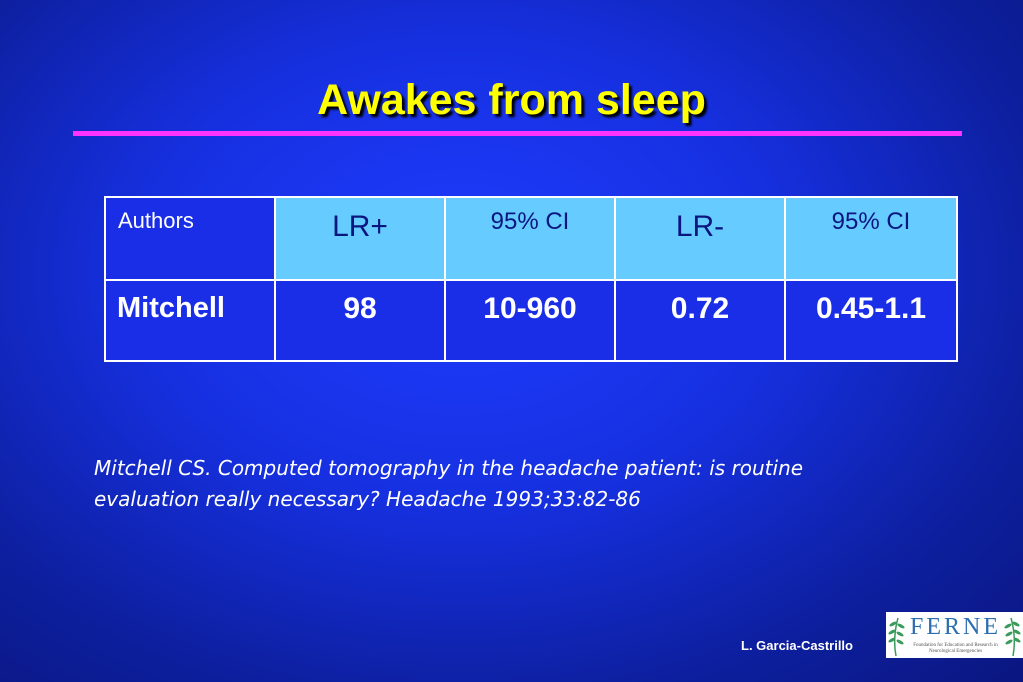 This screenshot has width=1023, height=682. Describe the element at coordinates (360, 238) in the screenshot. I see `header-cell-lr-plus: LR+` at that location.